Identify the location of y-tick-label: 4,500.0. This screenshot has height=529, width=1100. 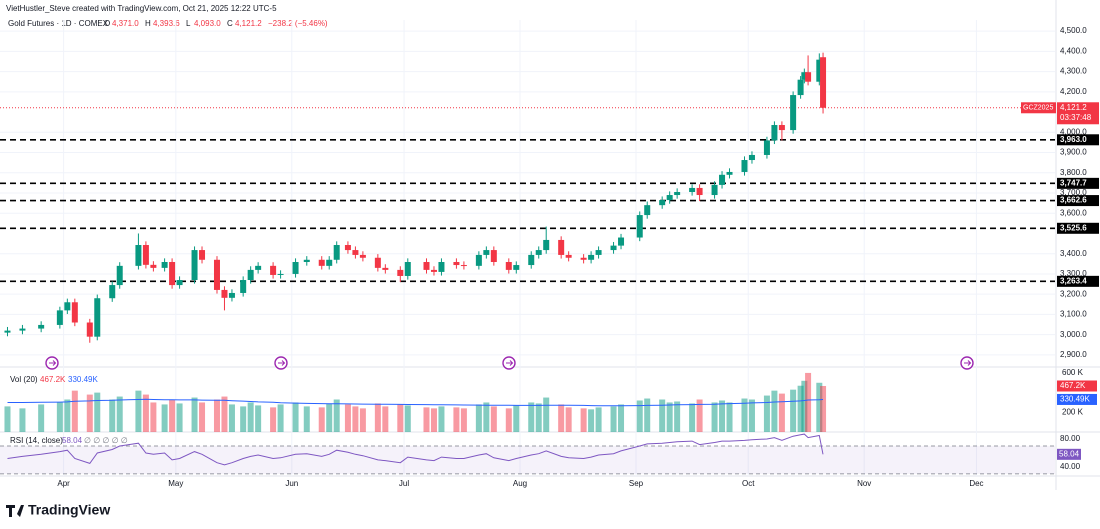
(1073, 30).